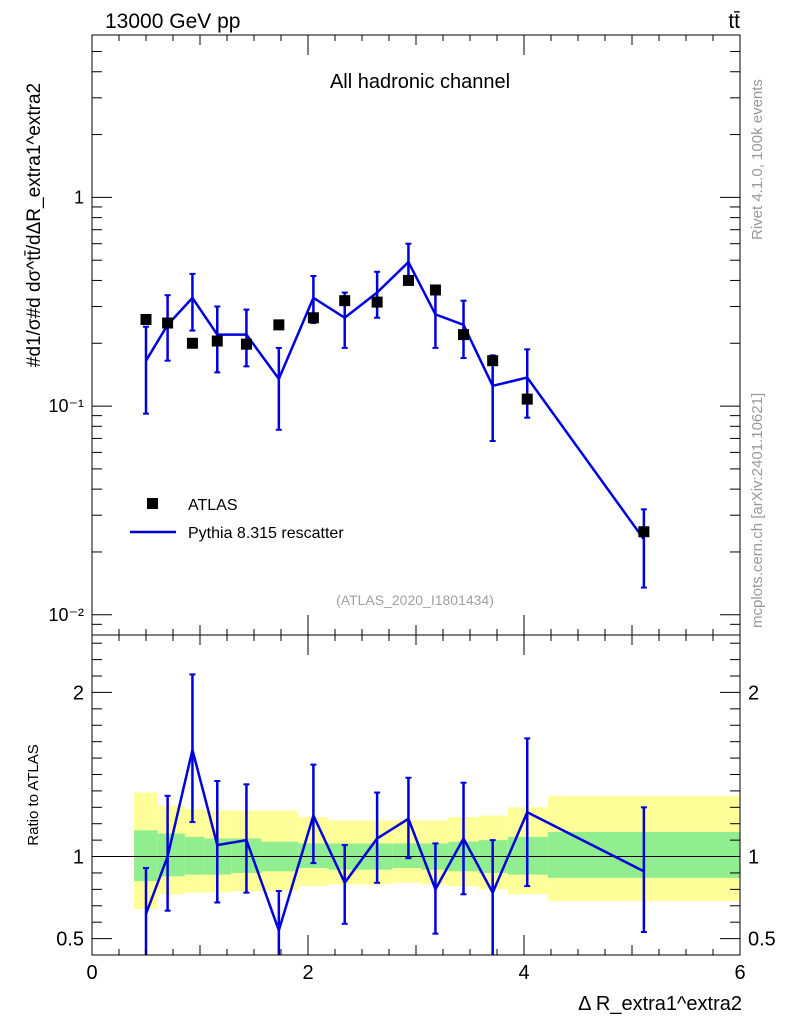 This screenshot has width=786, height=1024. What do you see at coordinates (420, 82) in the screenshot?
I see `main-title: All hadronic channel` at bounding box center [420, 82].